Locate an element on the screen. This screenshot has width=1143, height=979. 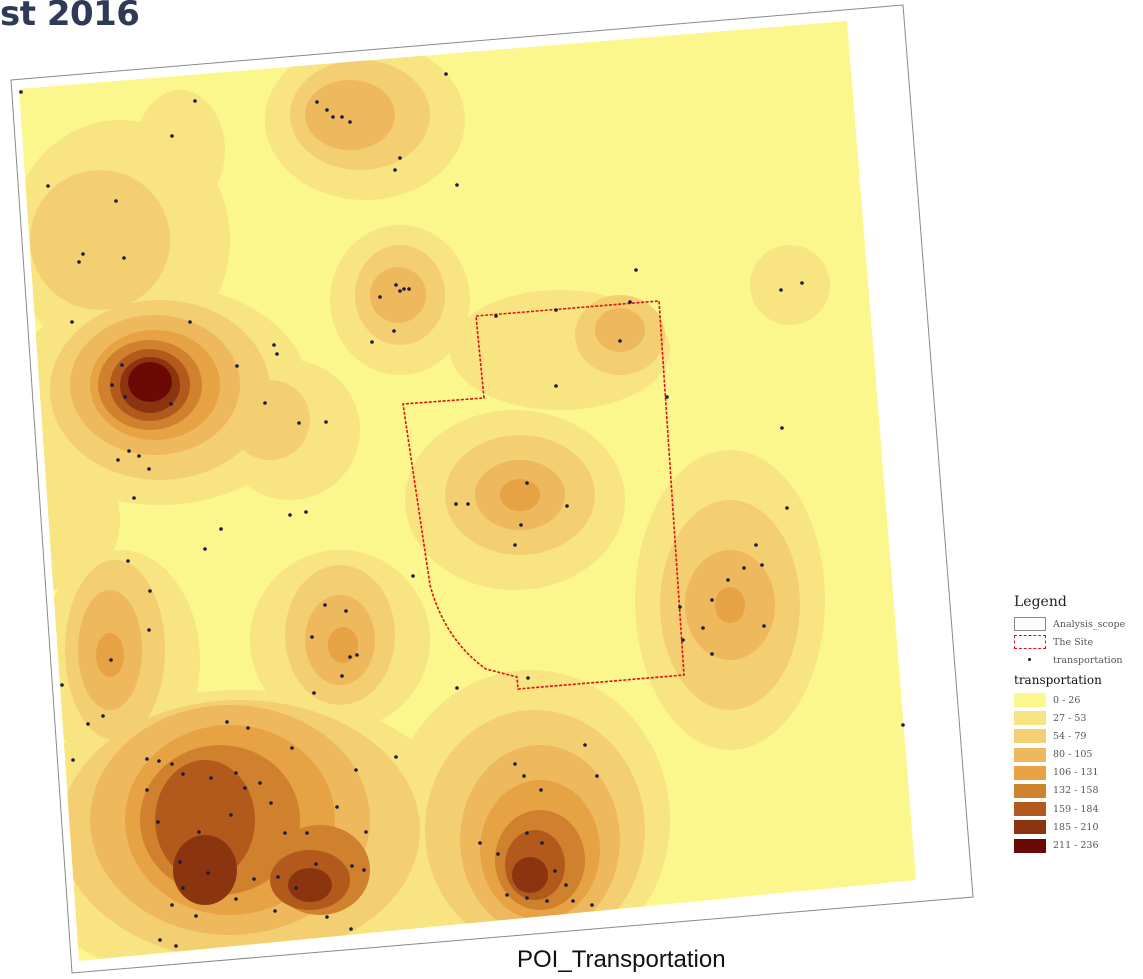
class-label: 106 - 131 is located at coordinates (1076, 773).